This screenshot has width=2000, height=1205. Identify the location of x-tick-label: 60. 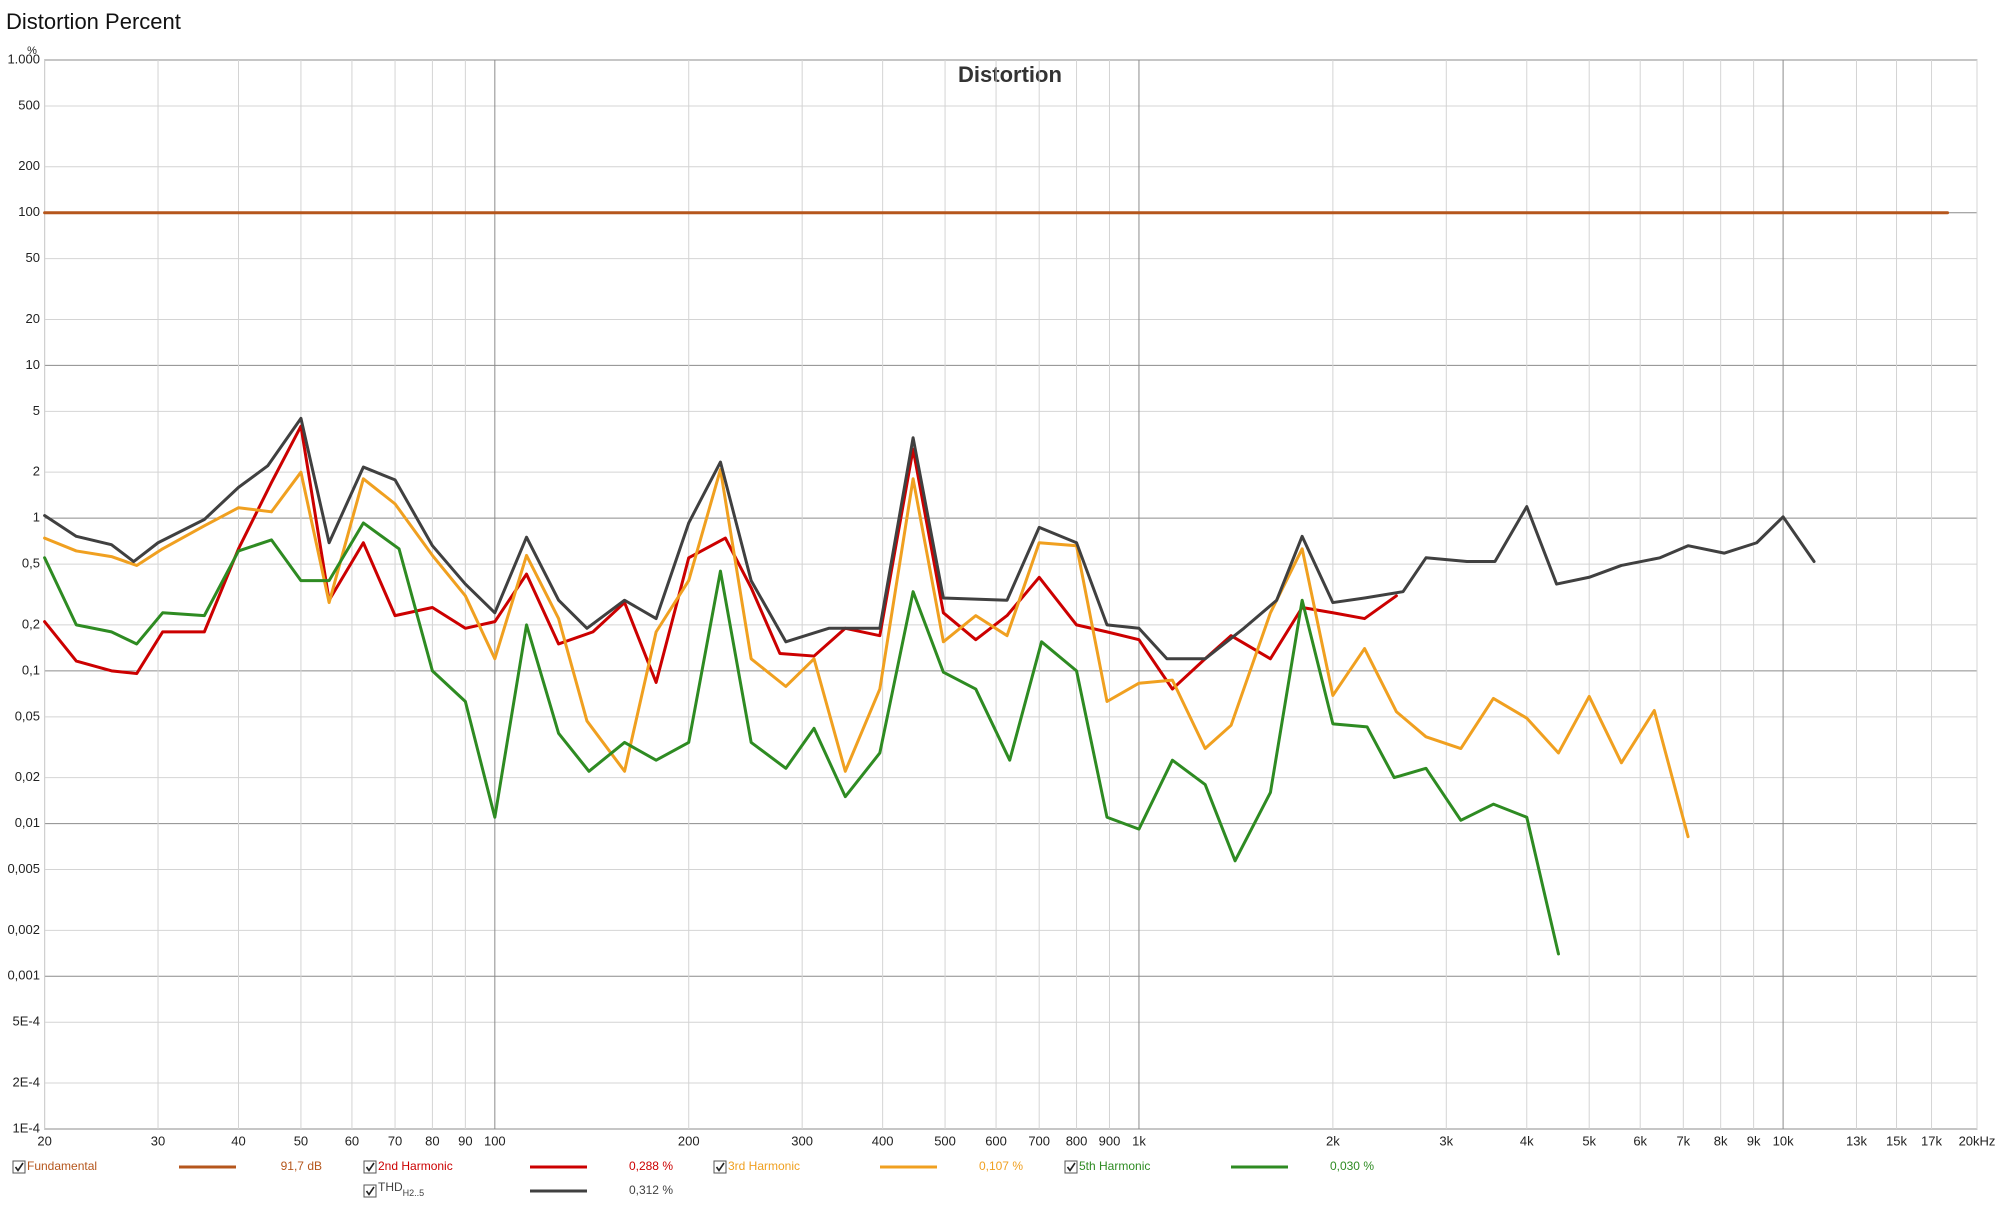
(352, 1140).